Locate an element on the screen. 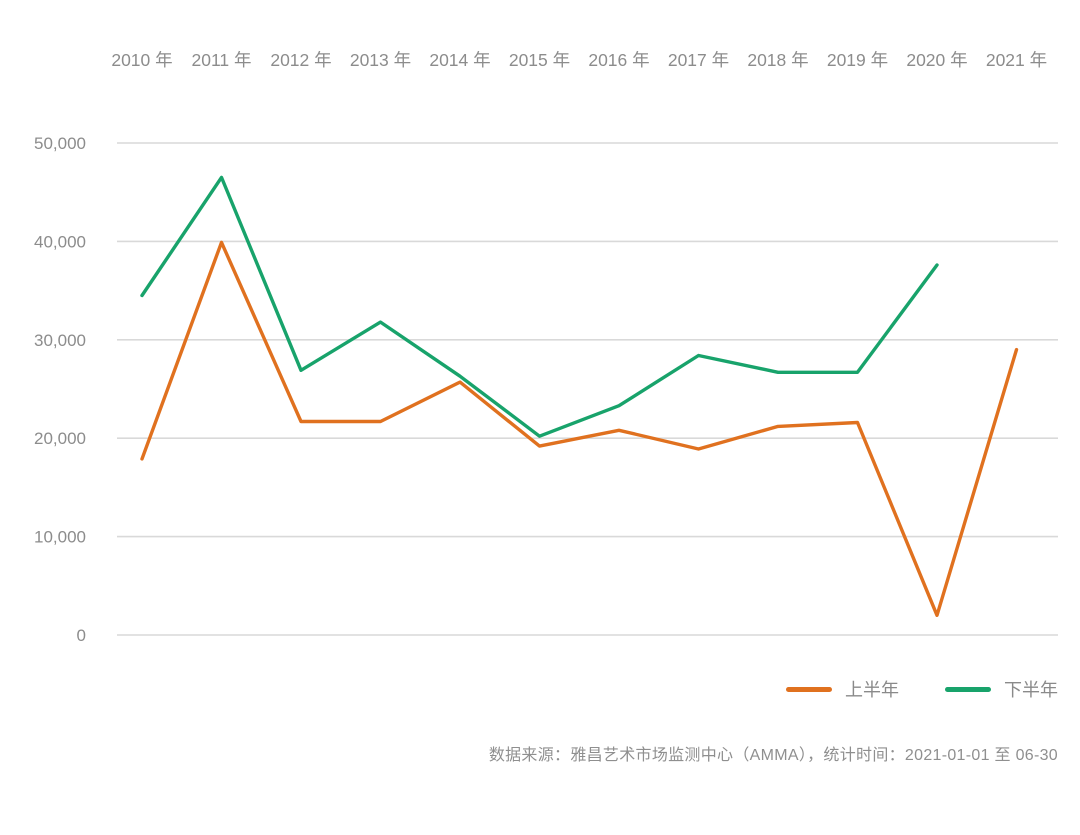 This screenshot has width=1080, height=835. x-axis-tick-label: 2016 年 is located at coordinates (618, 60).